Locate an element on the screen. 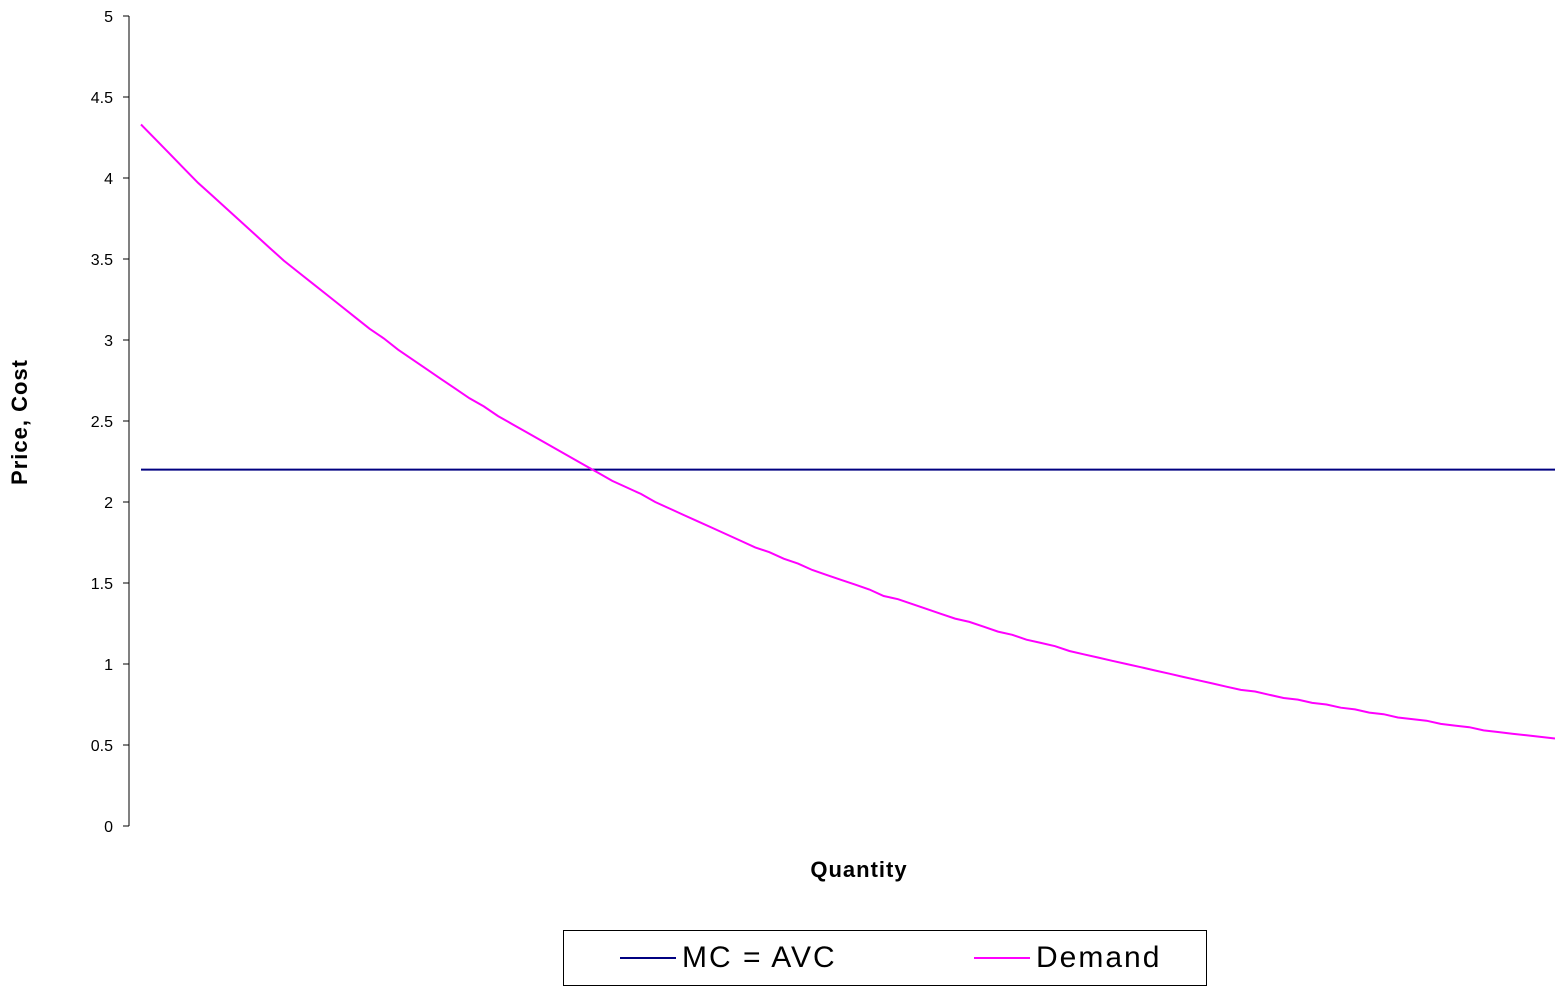  y-tick-label: 0.5 is located at coordinates (102, 746).